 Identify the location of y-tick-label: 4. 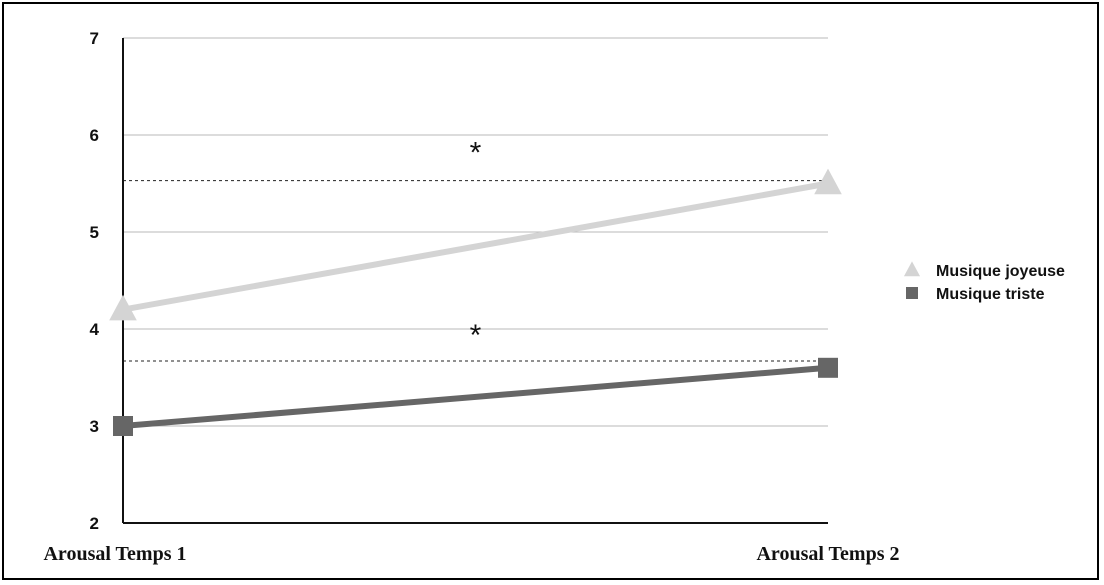
(95, 329).